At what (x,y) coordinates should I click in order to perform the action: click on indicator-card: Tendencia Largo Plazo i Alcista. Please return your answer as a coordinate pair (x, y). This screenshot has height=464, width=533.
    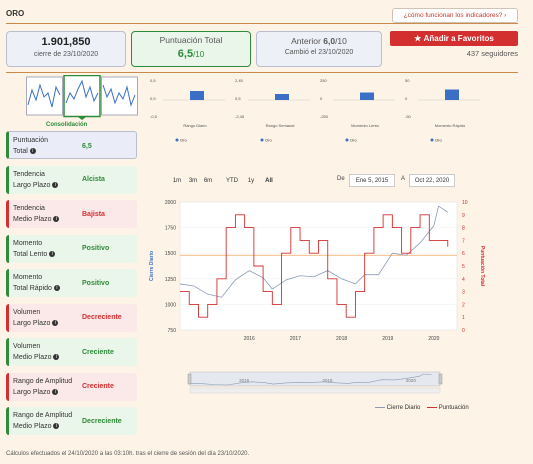
    Looking at the image, I should click on (71, 179).